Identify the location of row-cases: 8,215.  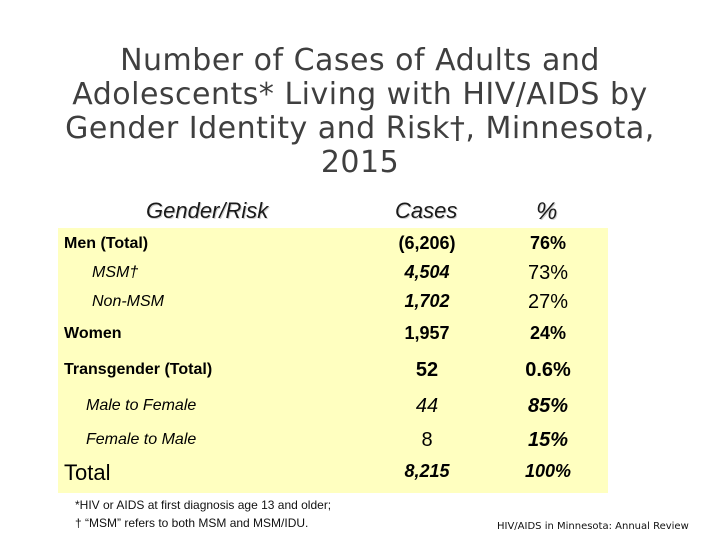
(427, 471).